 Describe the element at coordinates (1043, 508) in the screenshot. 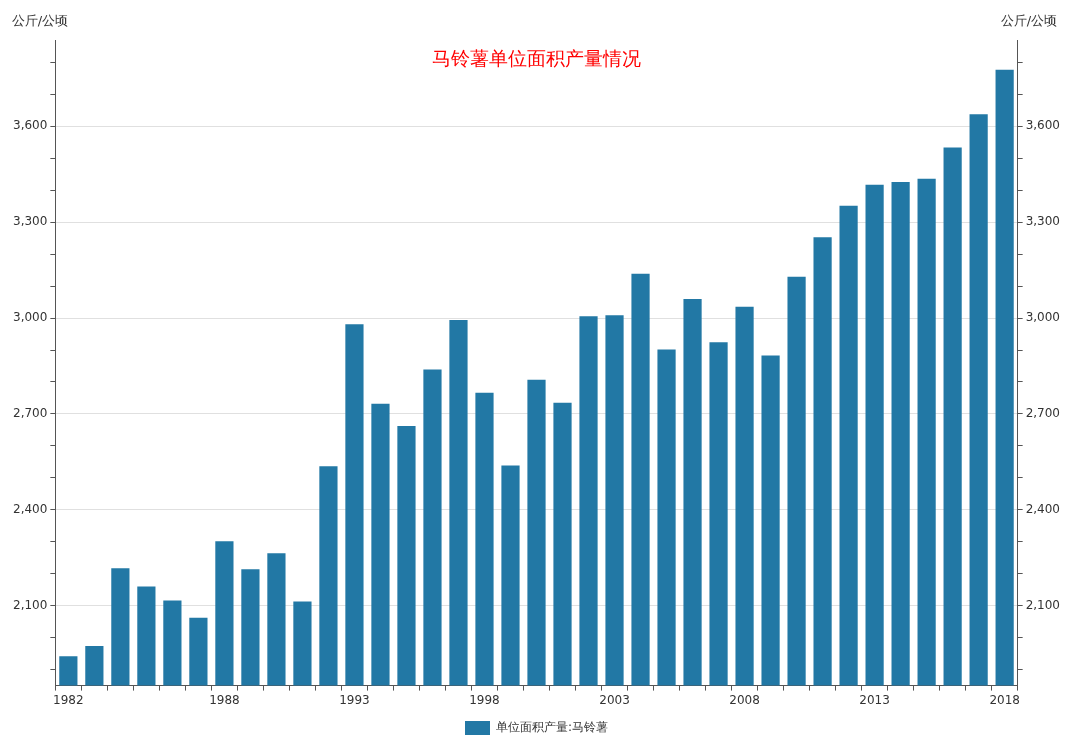

I see `y2-tick-label: 2,400` at that location.